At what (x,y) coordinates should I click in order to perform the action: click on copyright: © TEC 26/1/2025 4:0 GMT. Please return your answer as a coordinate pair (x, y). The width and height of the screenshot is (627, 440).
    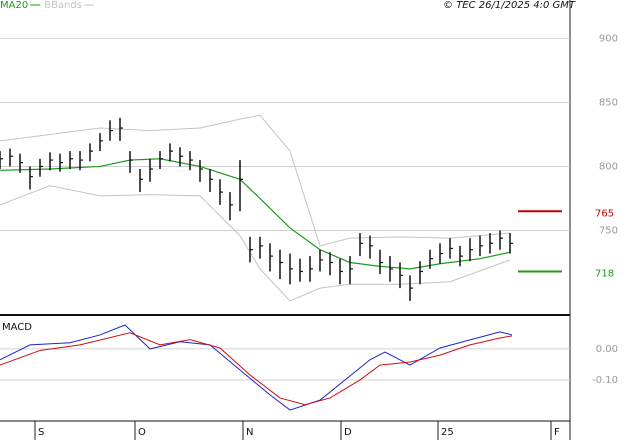
    Looking at the image, I should click on (509, 5).